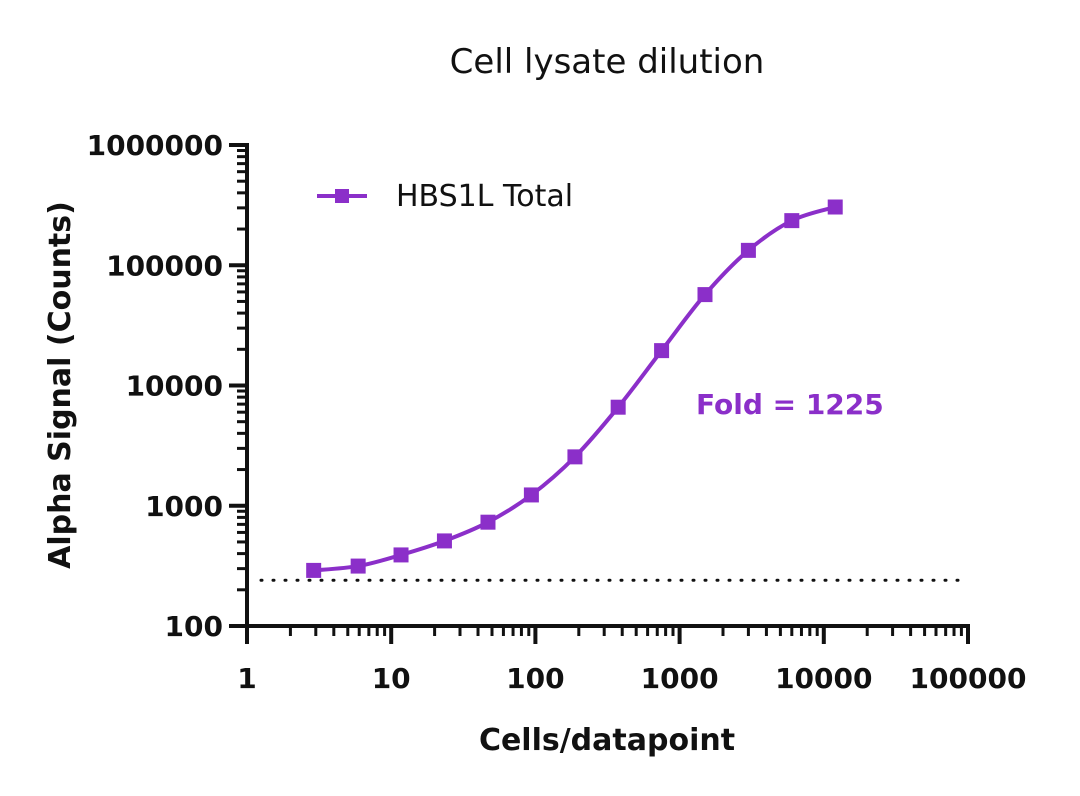 The image size is (1080, 796). Describe the element at coordinates (823, 678) in the screenshot. I see `x-tick-label: 10000` at that location.